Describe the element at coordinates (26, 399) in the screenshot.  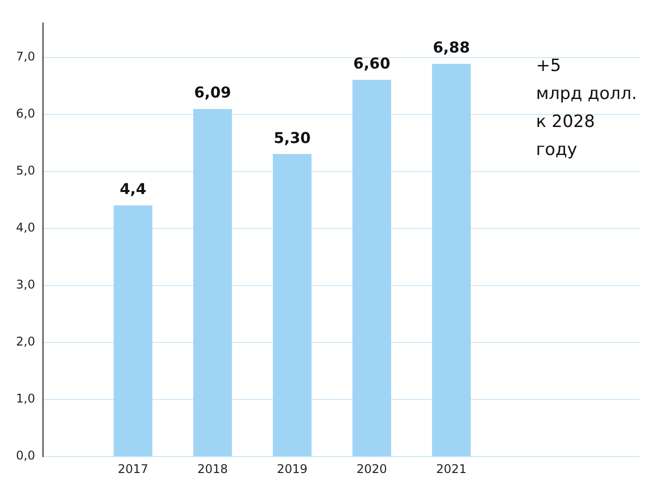
I see `y-tick-label: 1,0` at that location.